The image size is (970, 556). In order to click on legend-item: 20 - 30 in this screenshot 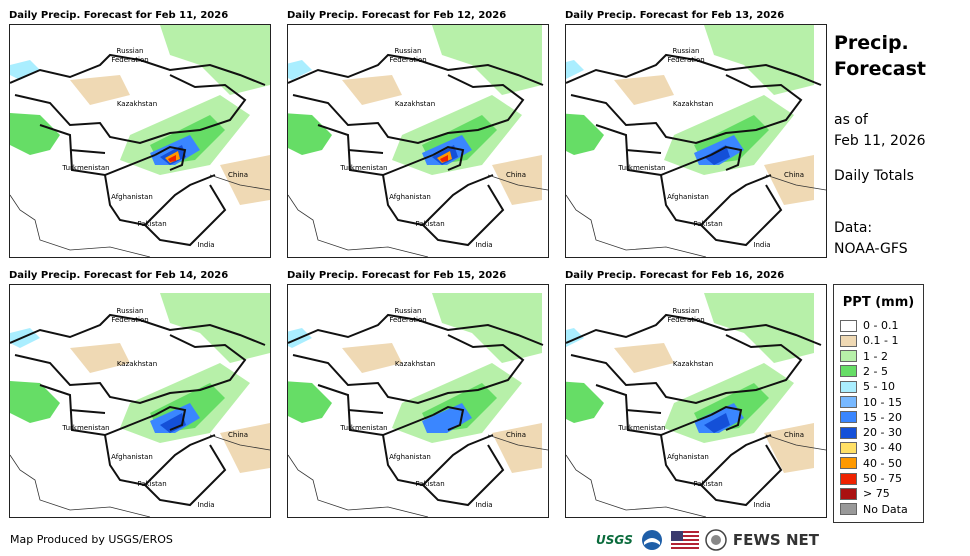, I will do `click(871, 432)`.